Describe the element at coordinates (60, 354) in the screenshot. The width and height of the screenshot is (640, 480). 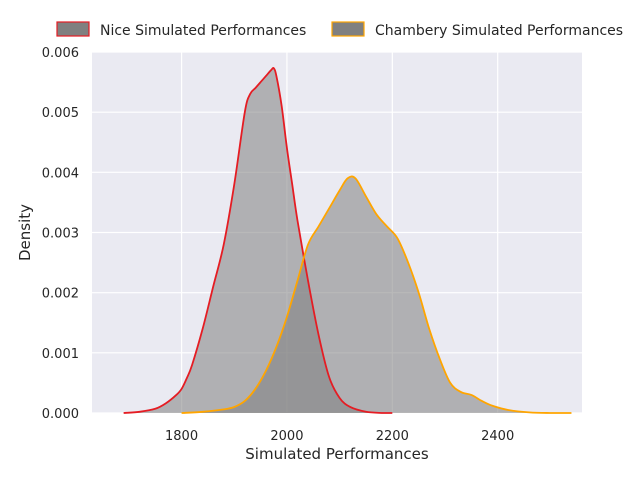
I see `y-tick-label: 0.001` at that location.